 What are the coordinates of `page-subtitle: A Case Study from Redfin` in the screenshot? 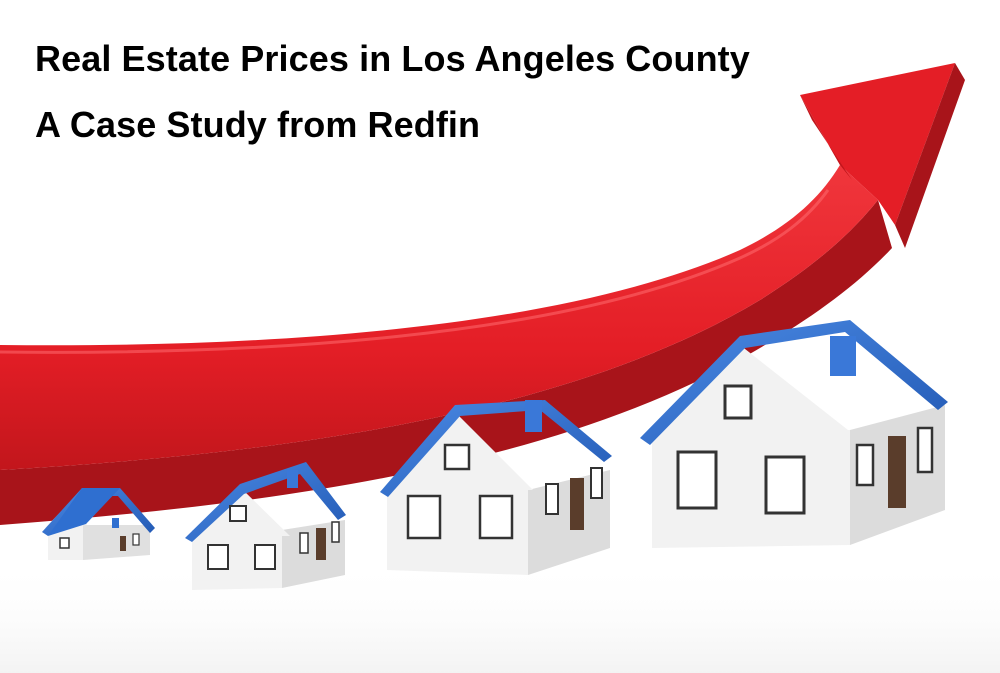 It's located at (258, 124).